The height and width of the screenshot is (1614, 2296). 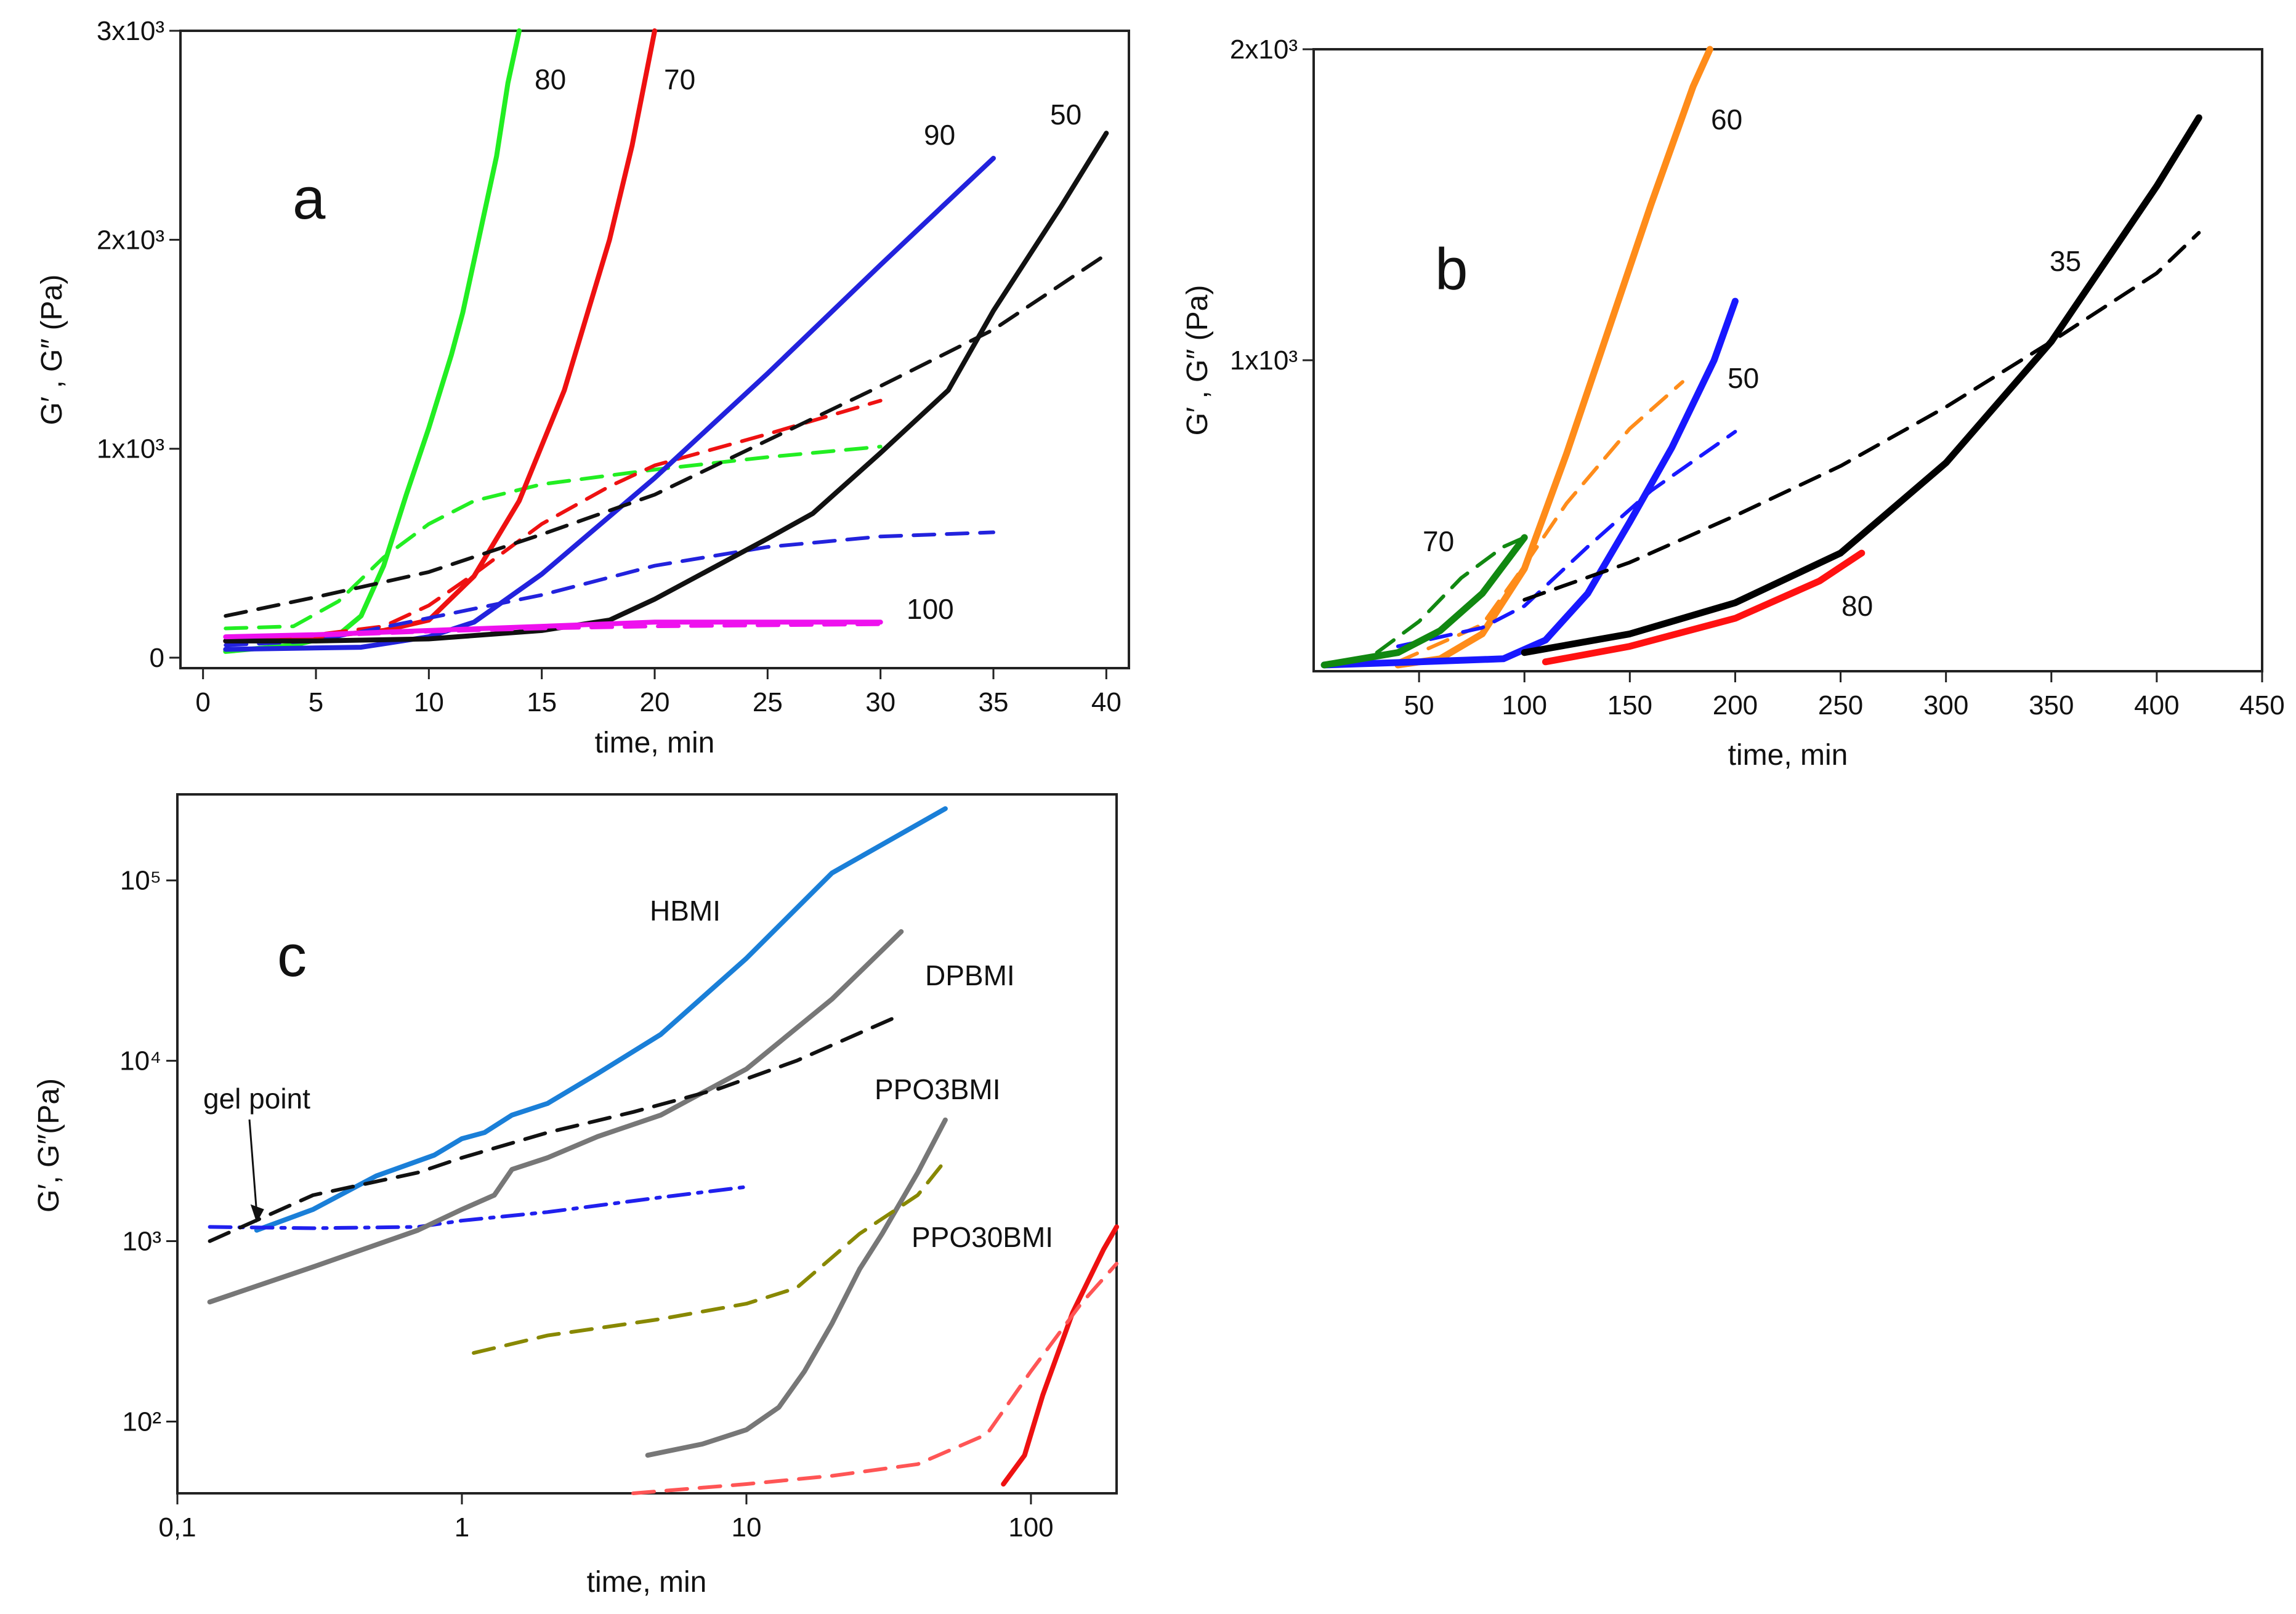 I want to click on x-tick-label: 0, so click(x=202, y=702).